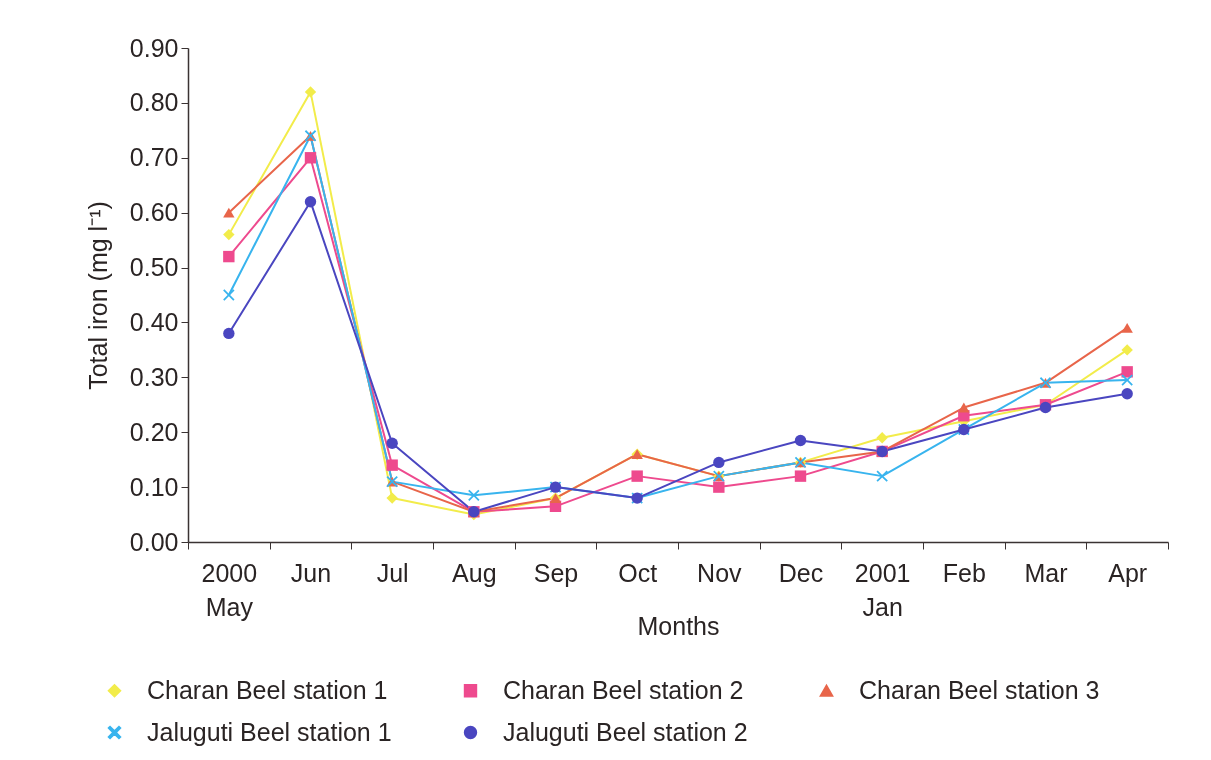  Describe the element at coordinates (154, 376) in the screenshot. I see `y-tick-label: 0.30` at that location.